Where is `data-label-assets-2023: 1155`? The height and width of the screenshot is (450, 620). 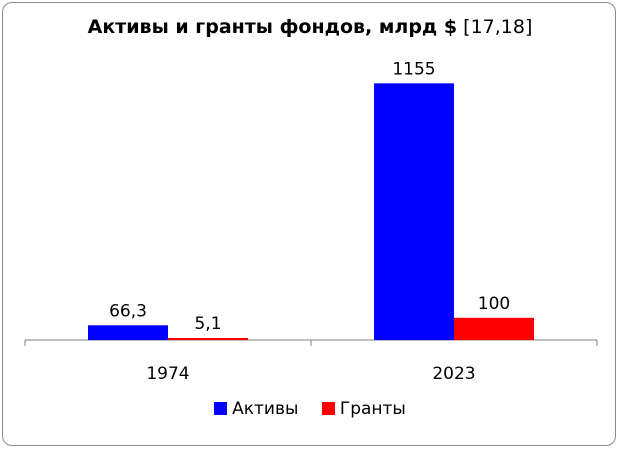 data-label-assets-2023: 1155 is located at coordinates (413, 69).